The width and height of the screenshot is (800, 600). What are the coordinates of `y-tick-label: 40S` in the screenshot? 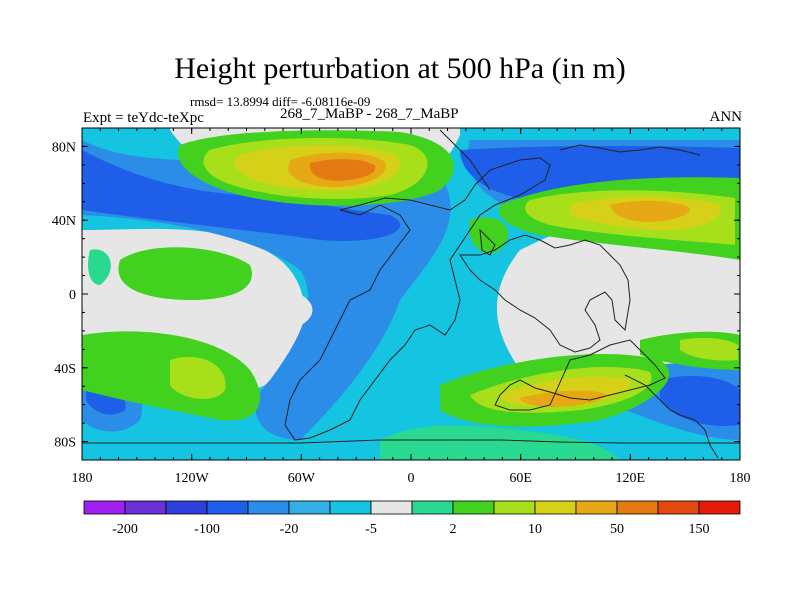 It's located at (65, 369).